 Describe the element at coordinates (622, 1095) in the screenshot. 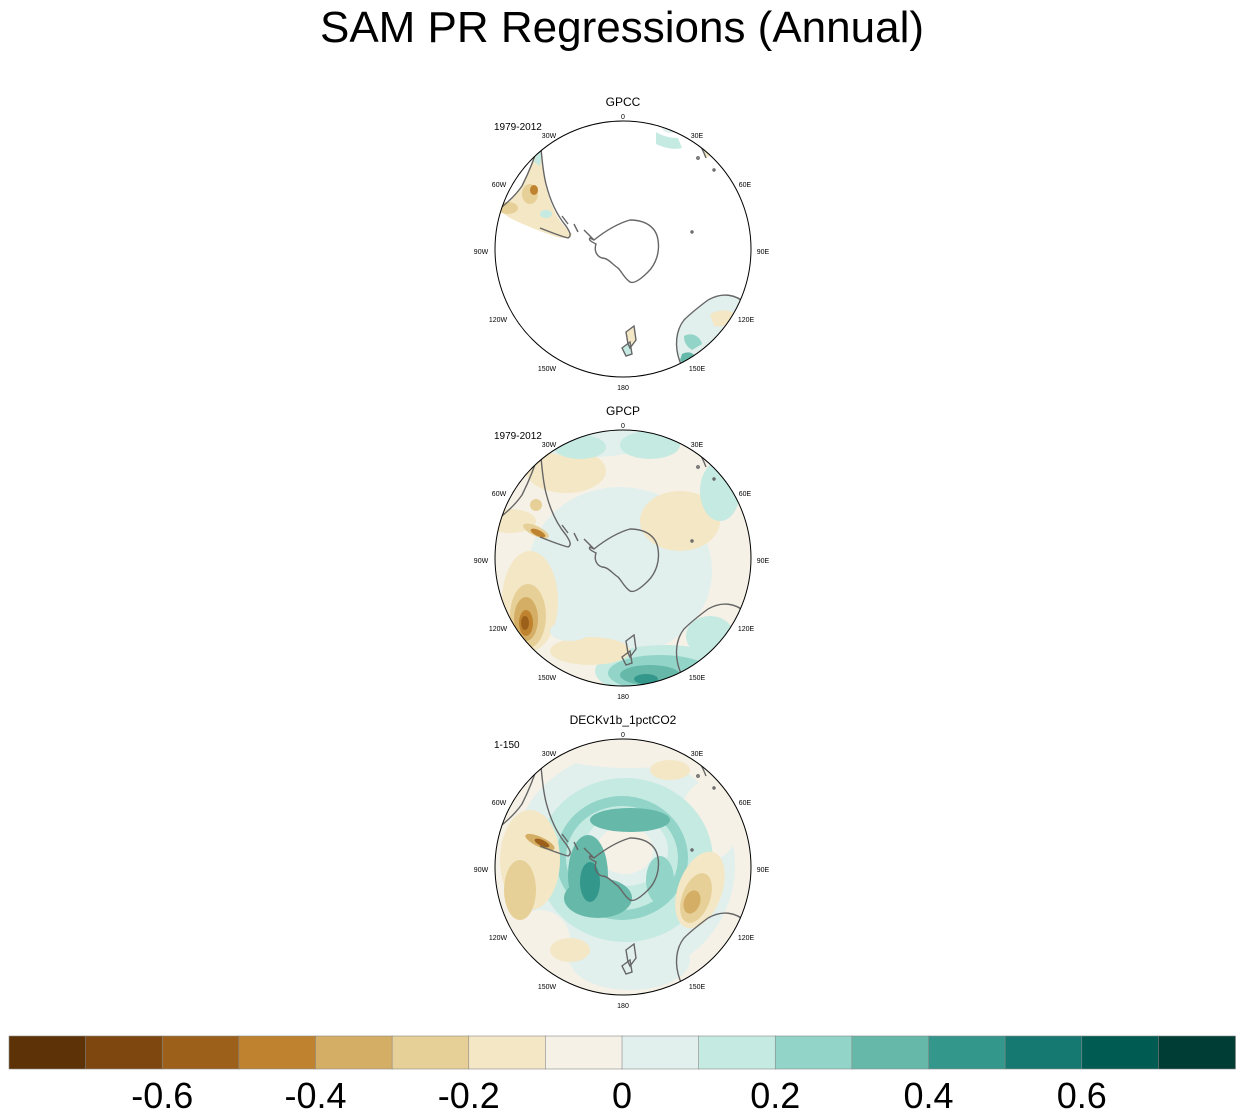

I see `colorbar-tick-label: 0` at that location.